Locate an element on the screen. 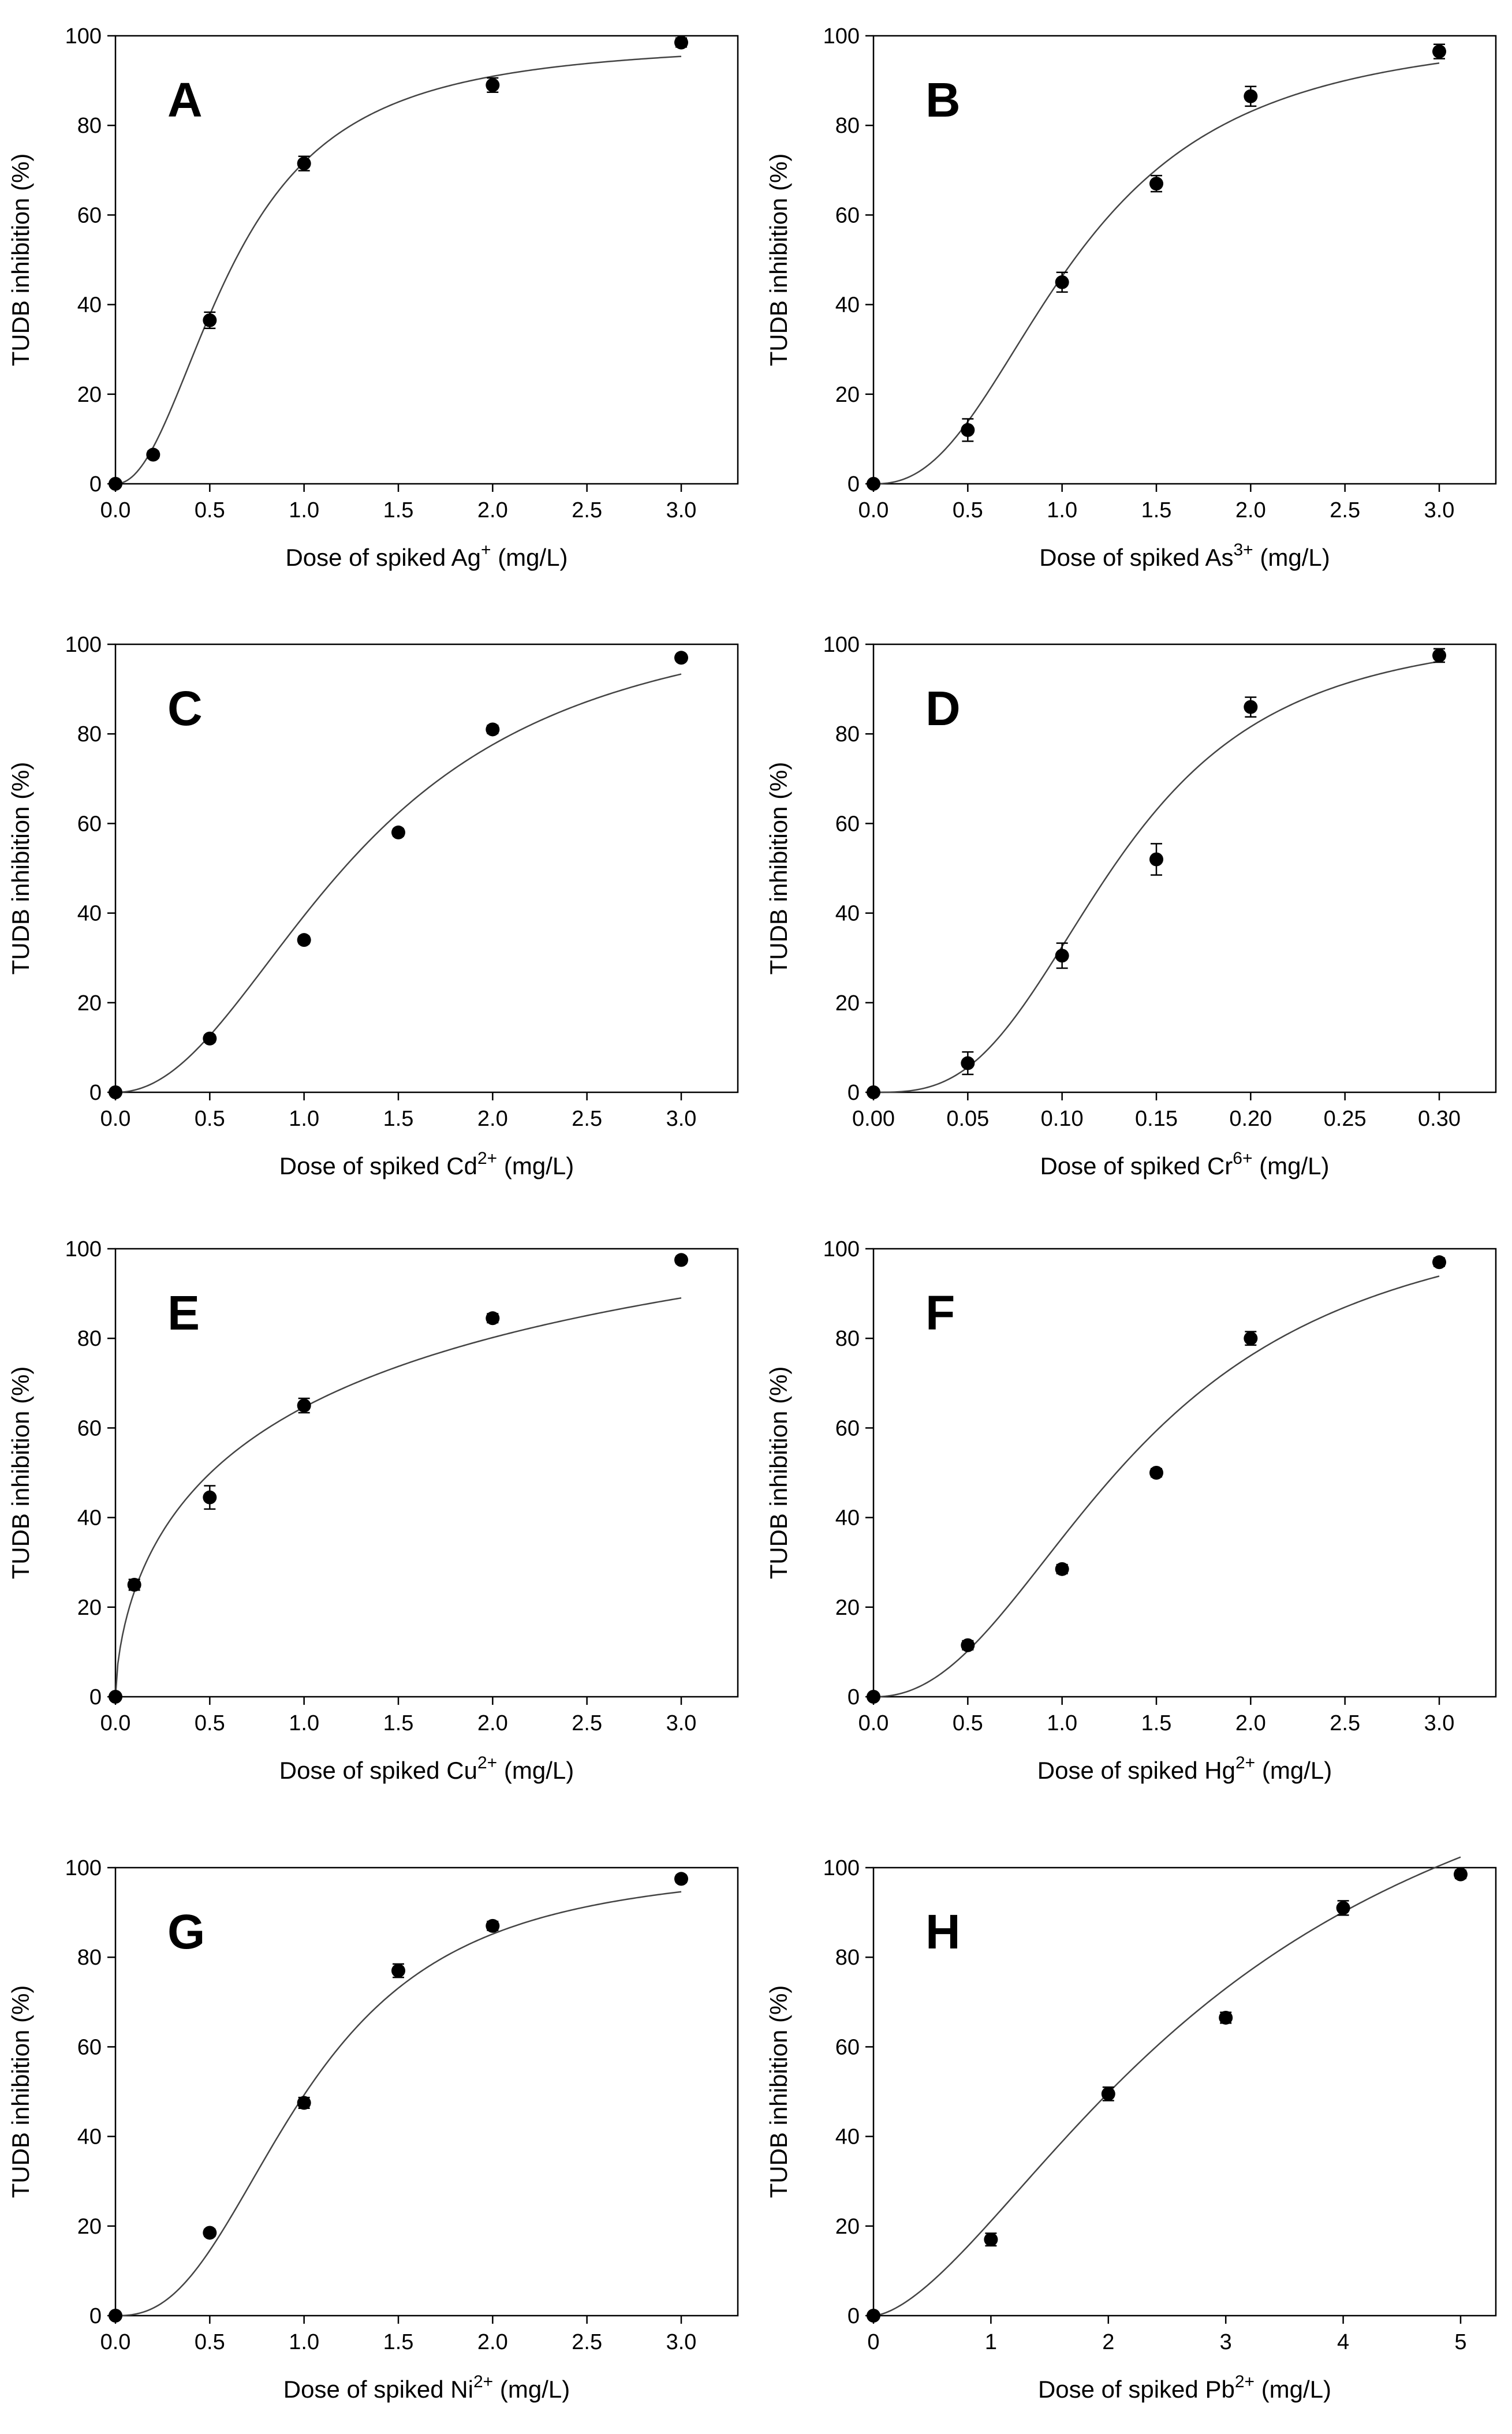 The height and width of the screenshot is (2434, 1512). x-axis-title: Dose of spiked Cu2+ (mg/L) is located at coordinates (426, 1768).